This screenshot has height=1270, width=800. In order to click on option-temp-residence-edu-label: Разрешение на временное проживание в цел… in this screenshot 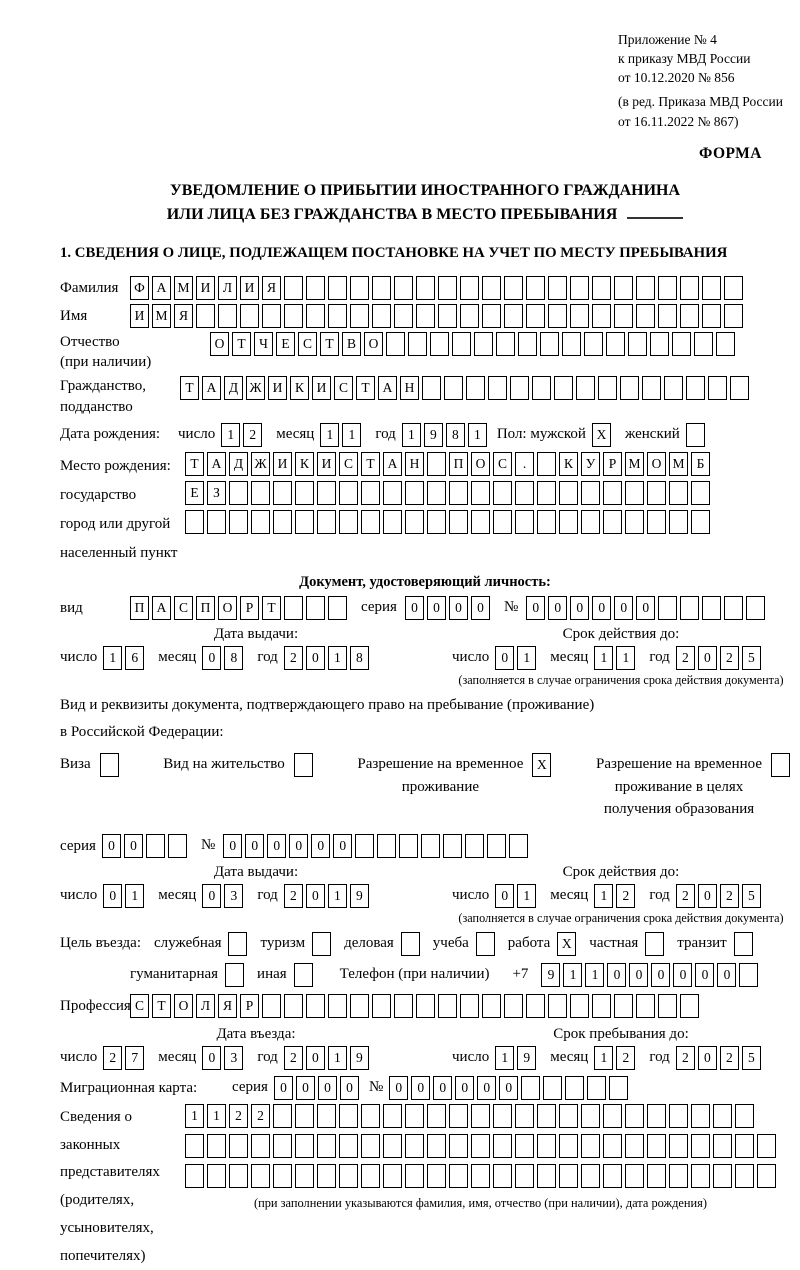, I will do `click(679, 787)`.